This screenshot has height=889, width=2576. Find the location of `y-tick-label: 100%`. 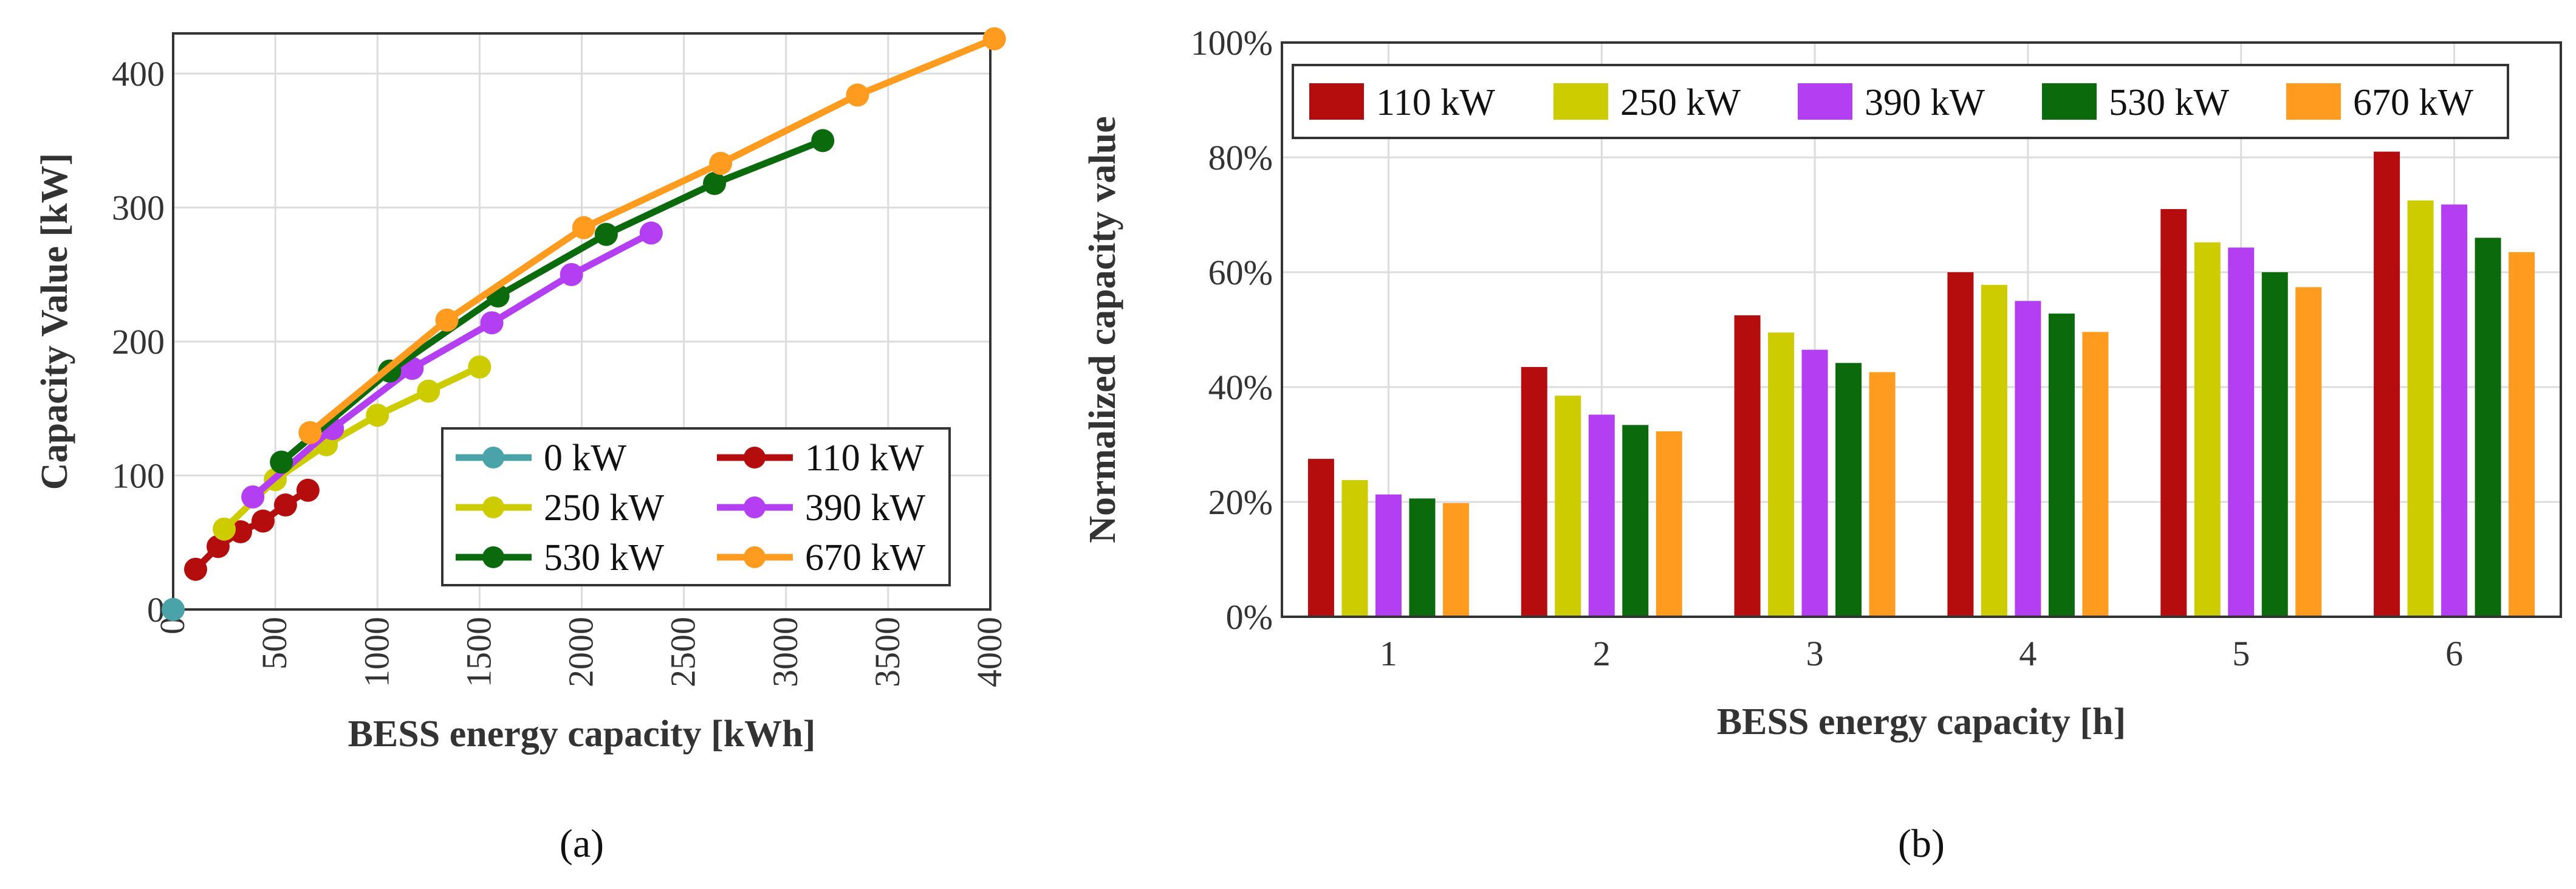

y-tick-label: 100% is located at coordinates (1232, 43).